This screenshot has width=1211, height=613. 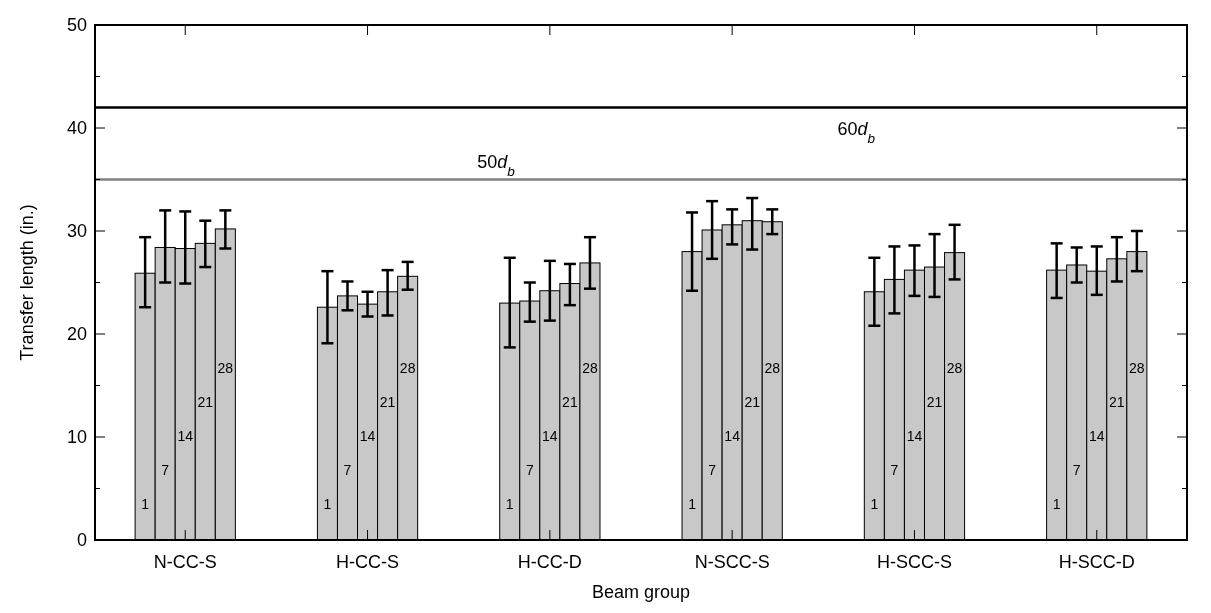 I want to click on x-tick-label: N-CC-S, so click(x=185, y=562).